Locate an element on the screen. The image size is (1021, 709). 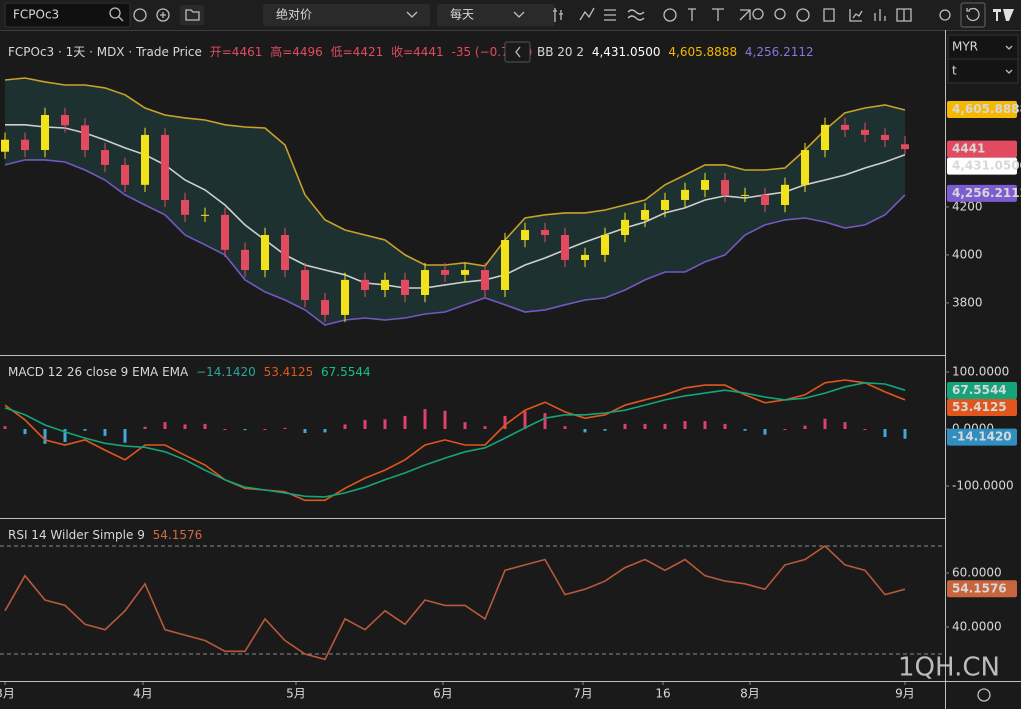
x-tick-label: 6月 is located at coordinates (443, 694).